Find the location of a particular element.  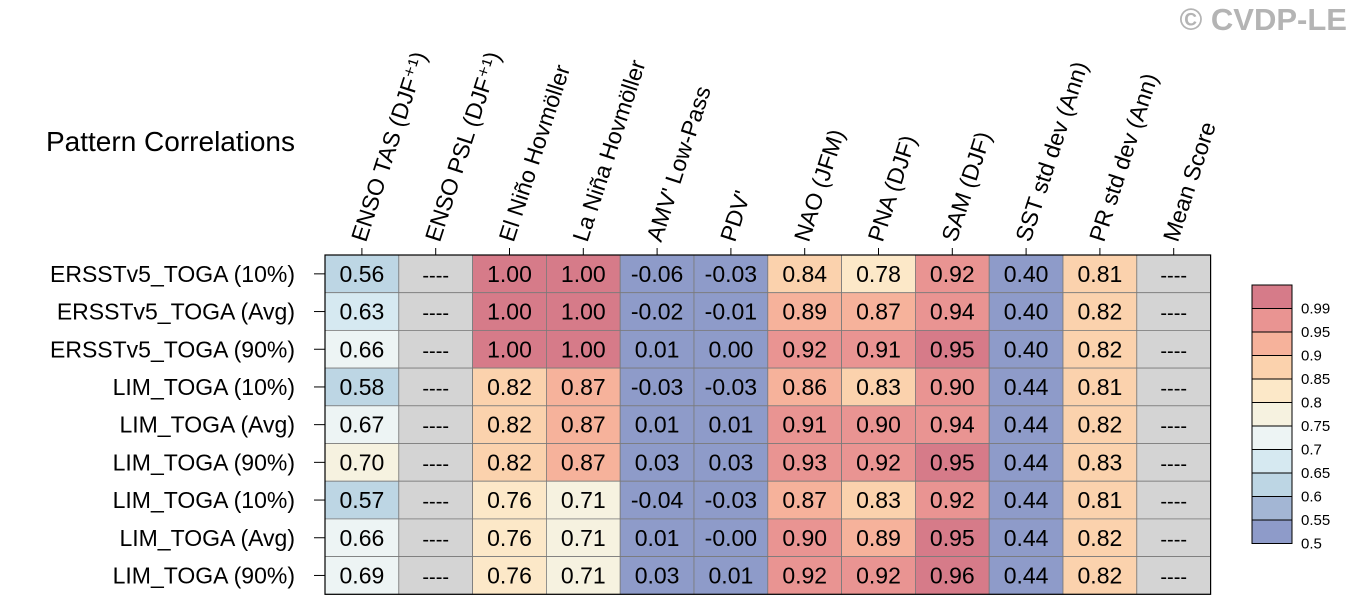

cell-value-label: 0.93 is located at coordinates (804, 462).